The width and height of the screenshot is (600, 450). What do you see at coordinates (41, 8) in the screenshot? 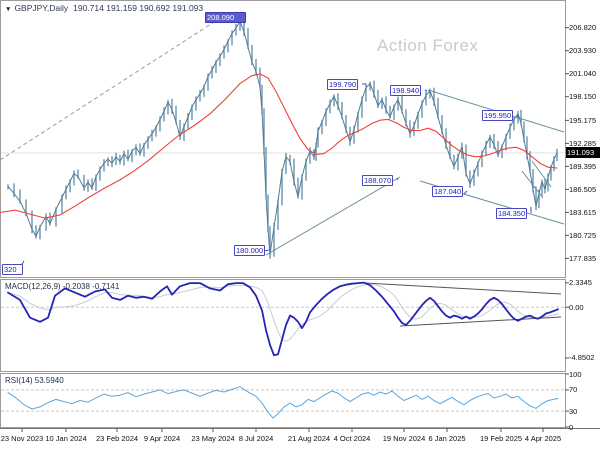
I see `symbol-period-label: GBPJPY,Daily` at bounding box center [41, 8].